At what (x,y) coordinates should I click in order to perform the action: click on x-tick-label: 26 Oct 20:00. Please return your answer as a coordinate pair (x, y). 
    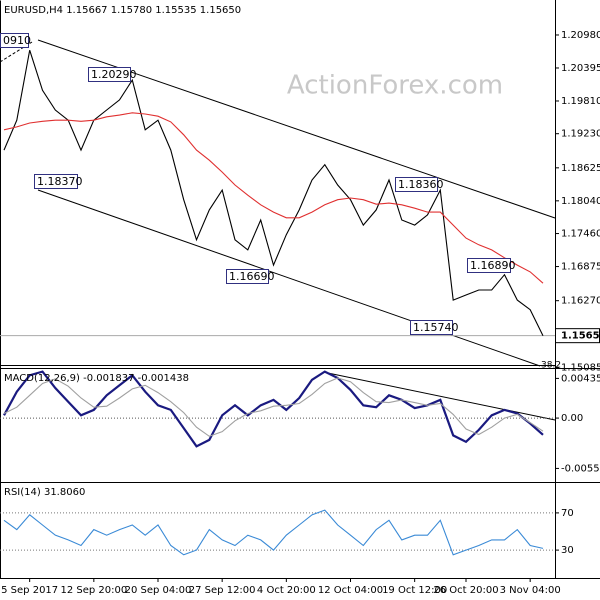
    Looking at the image, I should click on (465, 590).